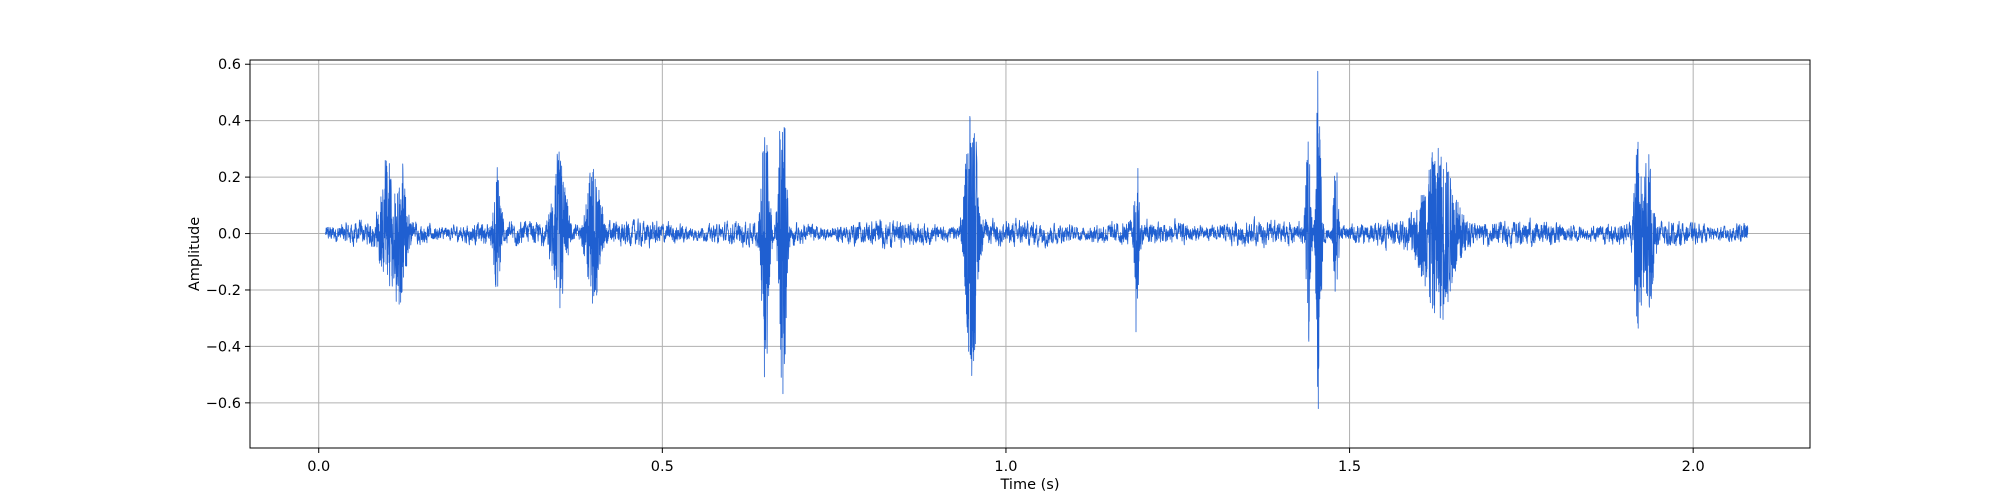 This screenshot has height=500, width=2000. Describe the element at coordinates (1693, 467) in the screenshot. I see `x-tick-label: 2.0` at that location.